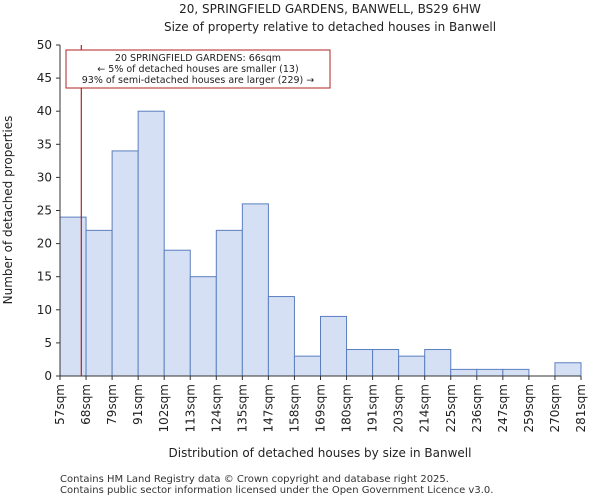 This screenshot has height=500, width=600. What do you see at coordinates (216, 408) in the screenshot?
I see `x-tick-label: 124sqm` at bounding box center [216, 408].